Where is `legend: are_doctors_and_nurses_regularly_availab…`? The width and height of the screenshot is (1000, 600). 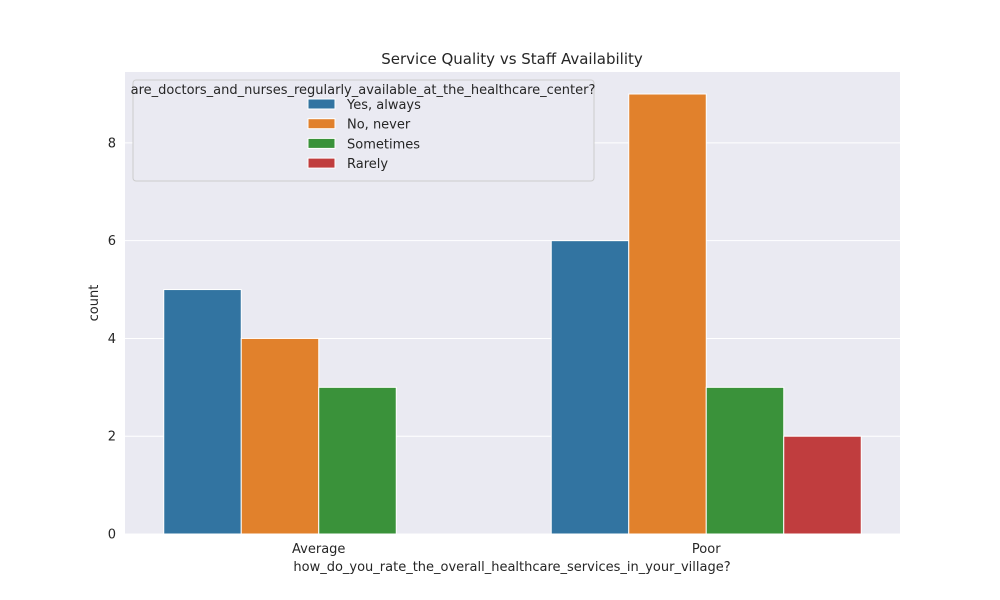 legend: are_doctors_and_nurses_regularly_availab… is located at coordinates (363, 130).